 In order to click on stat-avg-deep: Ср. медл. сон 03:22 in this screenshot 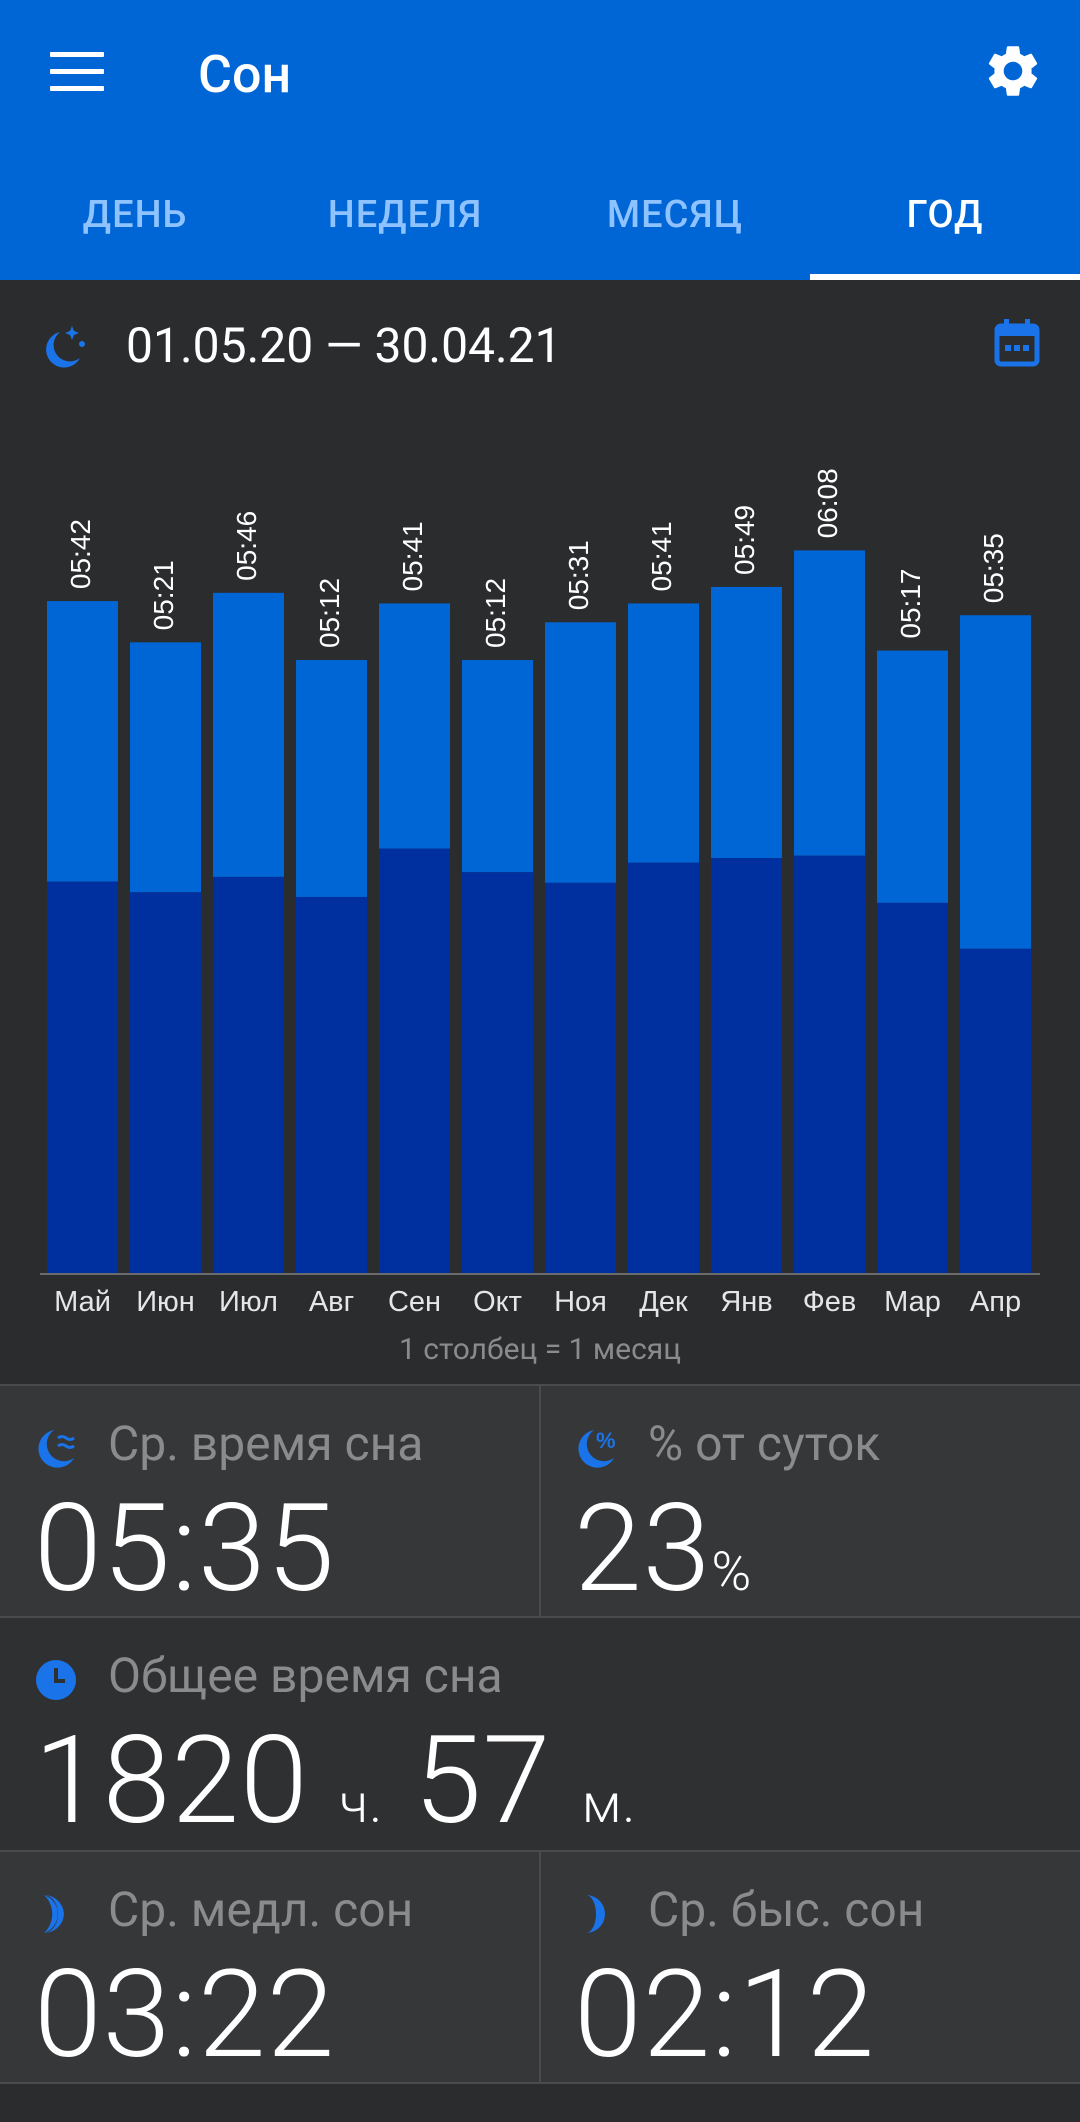, I will do `click(270, 1968)`.